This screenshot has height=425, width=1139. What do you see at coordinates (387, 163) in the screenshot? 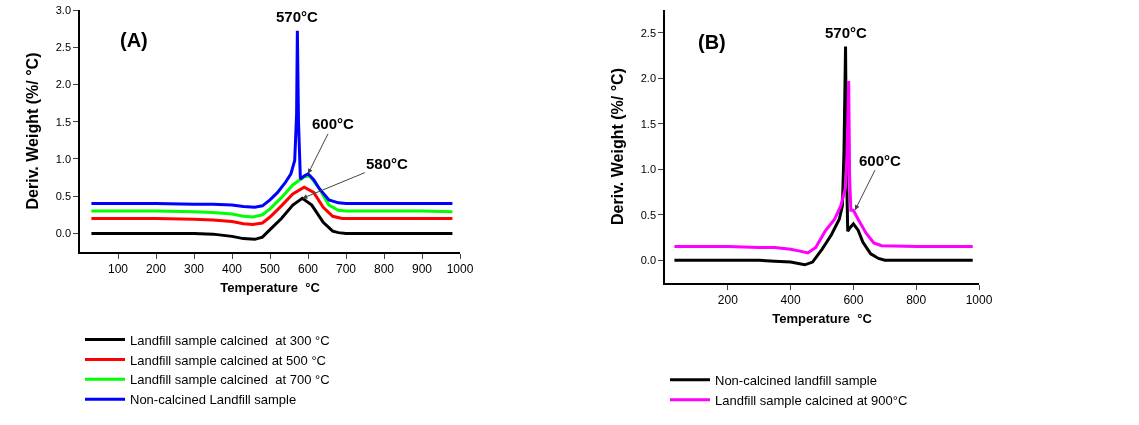
I see `annotation: 580°C` at bounding box center [387, 163].